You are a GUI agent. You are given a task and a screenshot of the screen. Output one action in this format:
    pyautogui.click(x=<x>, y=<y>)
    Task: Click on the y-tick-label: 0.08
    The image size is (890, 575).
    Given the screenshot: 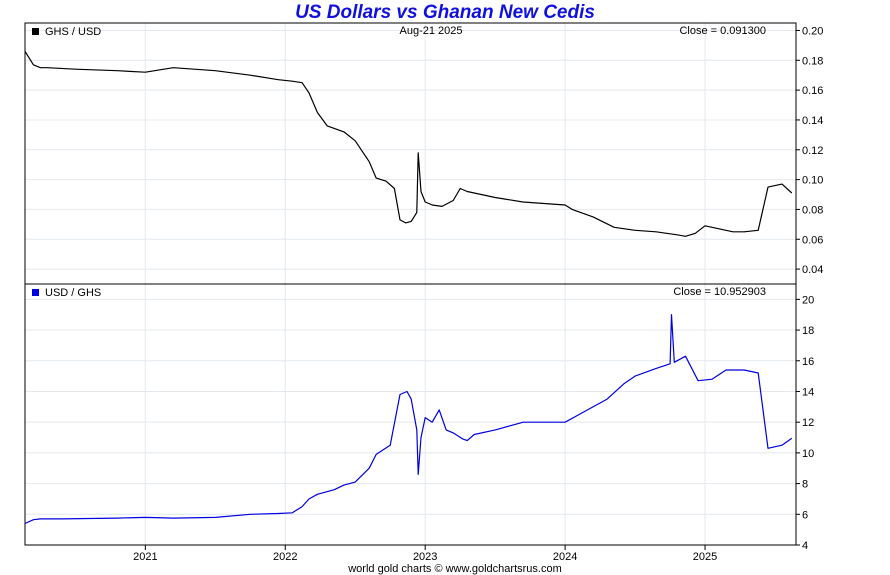 What is the action you would take?
    pyautogui.click(x=812, y=210)
    